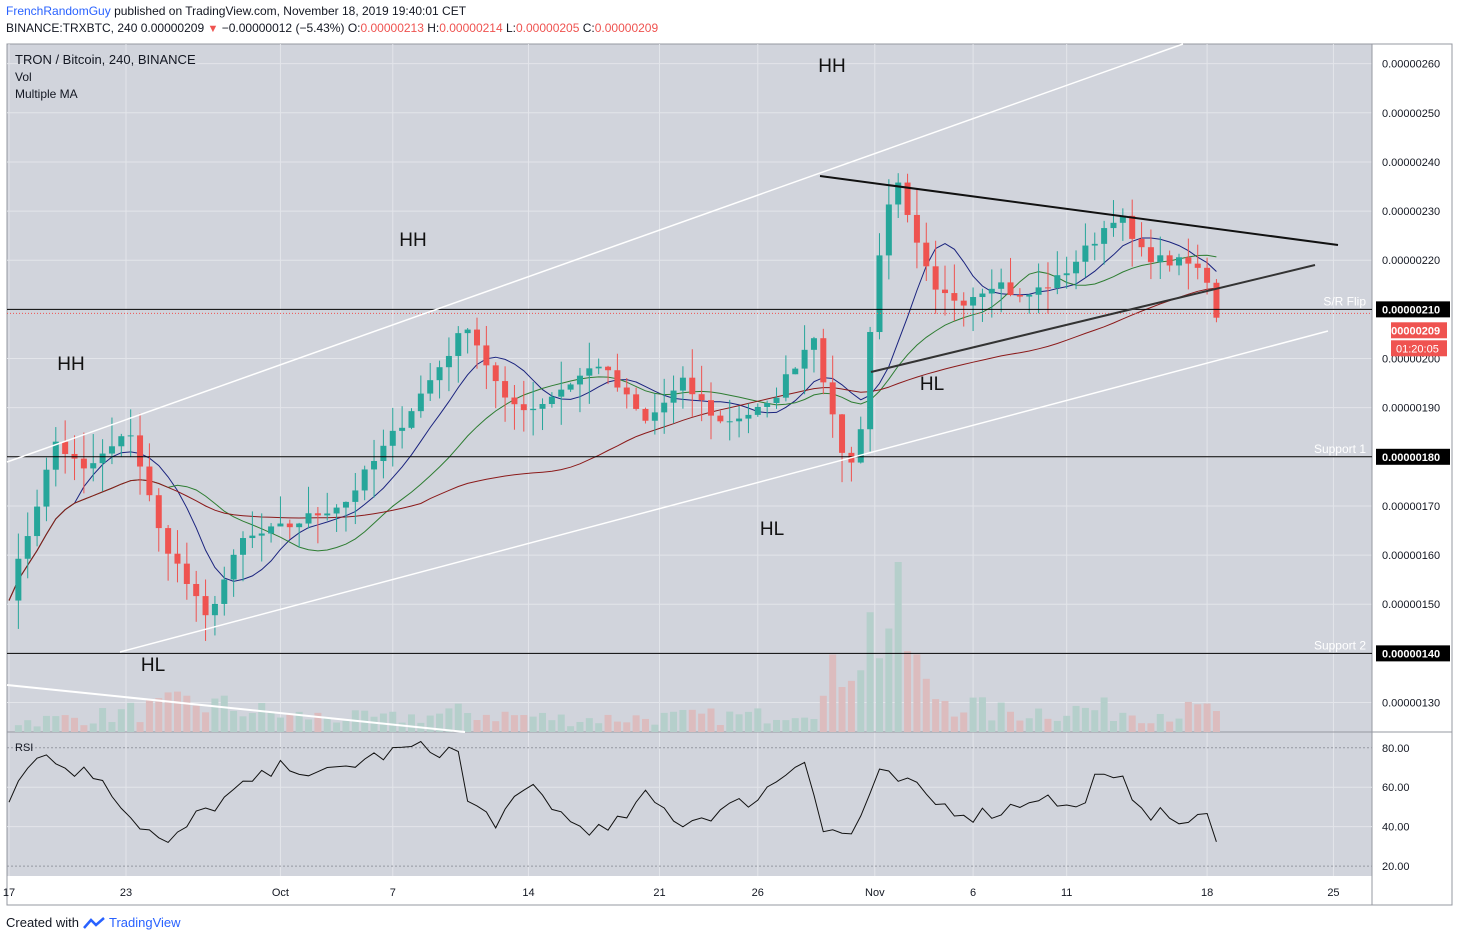 This screenshot has height=942, width=1459. Describe the element at coordinates (126, 893) in the screenshot. I see `x-tick-label: 23` at that location.